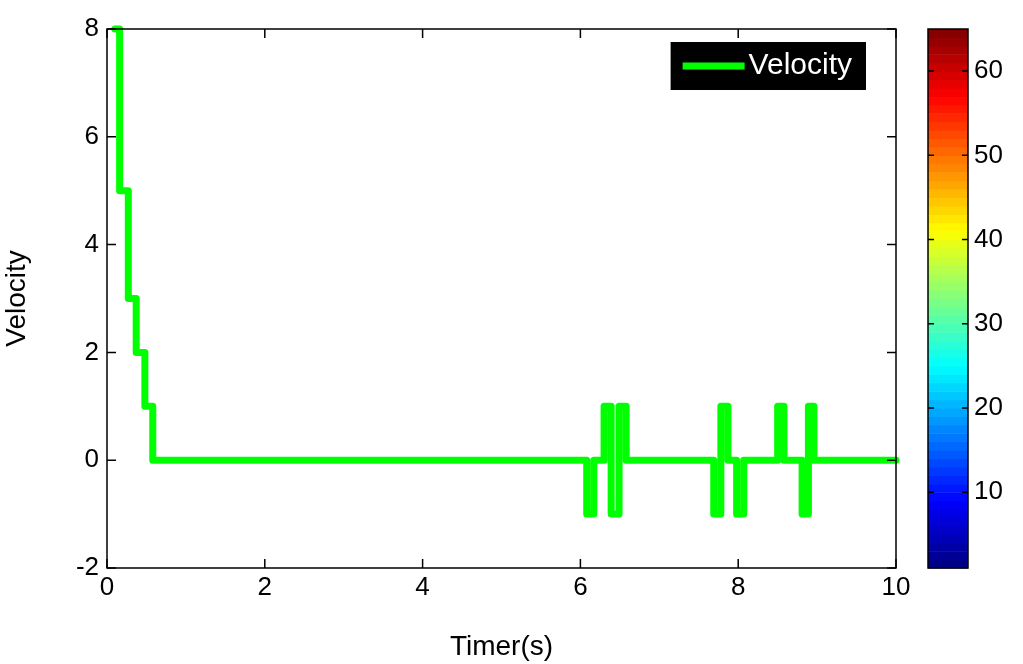  What do you see at coordinates (800, 64) in the screenshot?
I see `legend-label: Velocity` at bounding box center [800, 64].